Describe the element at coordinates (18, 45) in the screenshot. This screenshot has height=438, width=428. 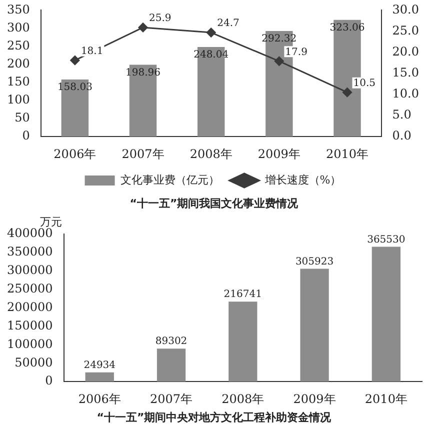
I see `y-tick-label: 250` at that location.